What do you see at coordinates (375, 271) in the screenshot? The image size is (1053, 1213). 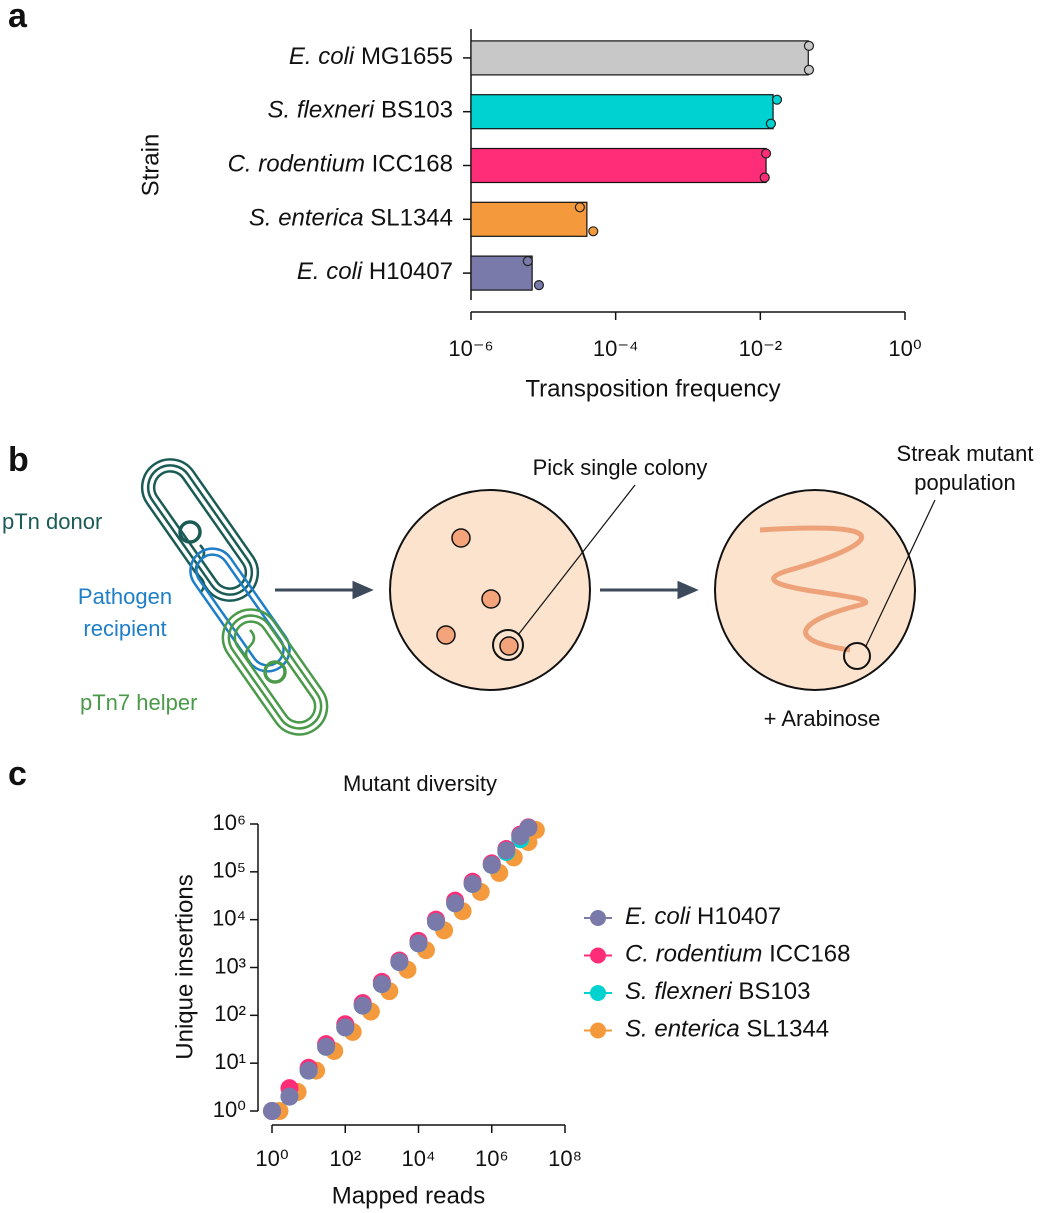 I see `y-tick-label: E. coli H10407` at bounding box center [375, 271].